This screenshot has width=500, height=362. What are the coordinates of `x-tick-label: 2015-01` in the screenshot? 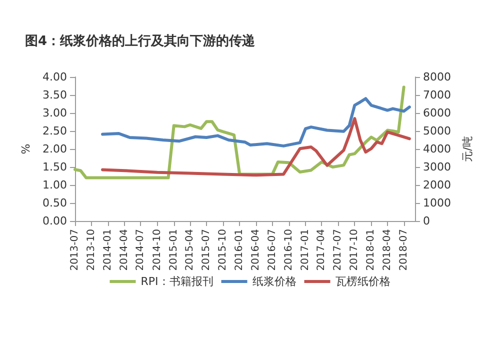 It's located at (174, 250).